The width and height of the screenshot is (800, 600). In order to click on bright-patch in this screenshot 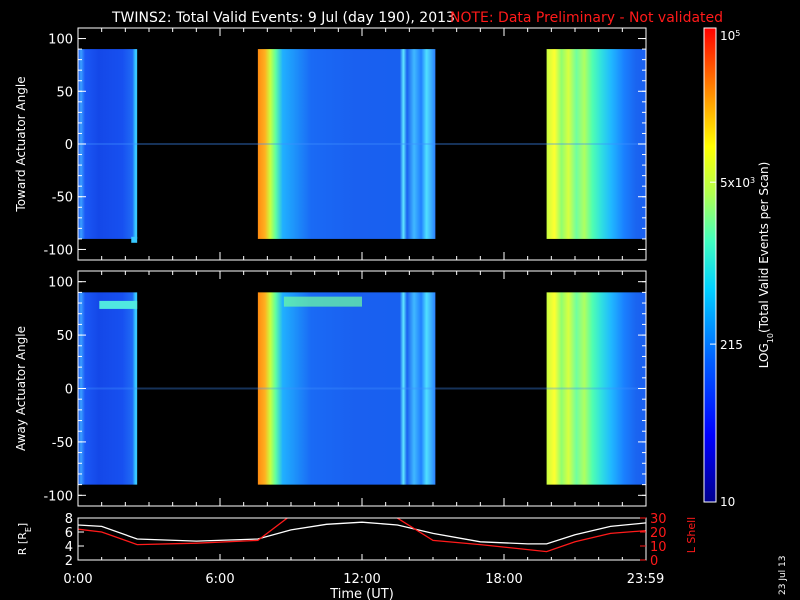, I will do `click(118, 304)`.